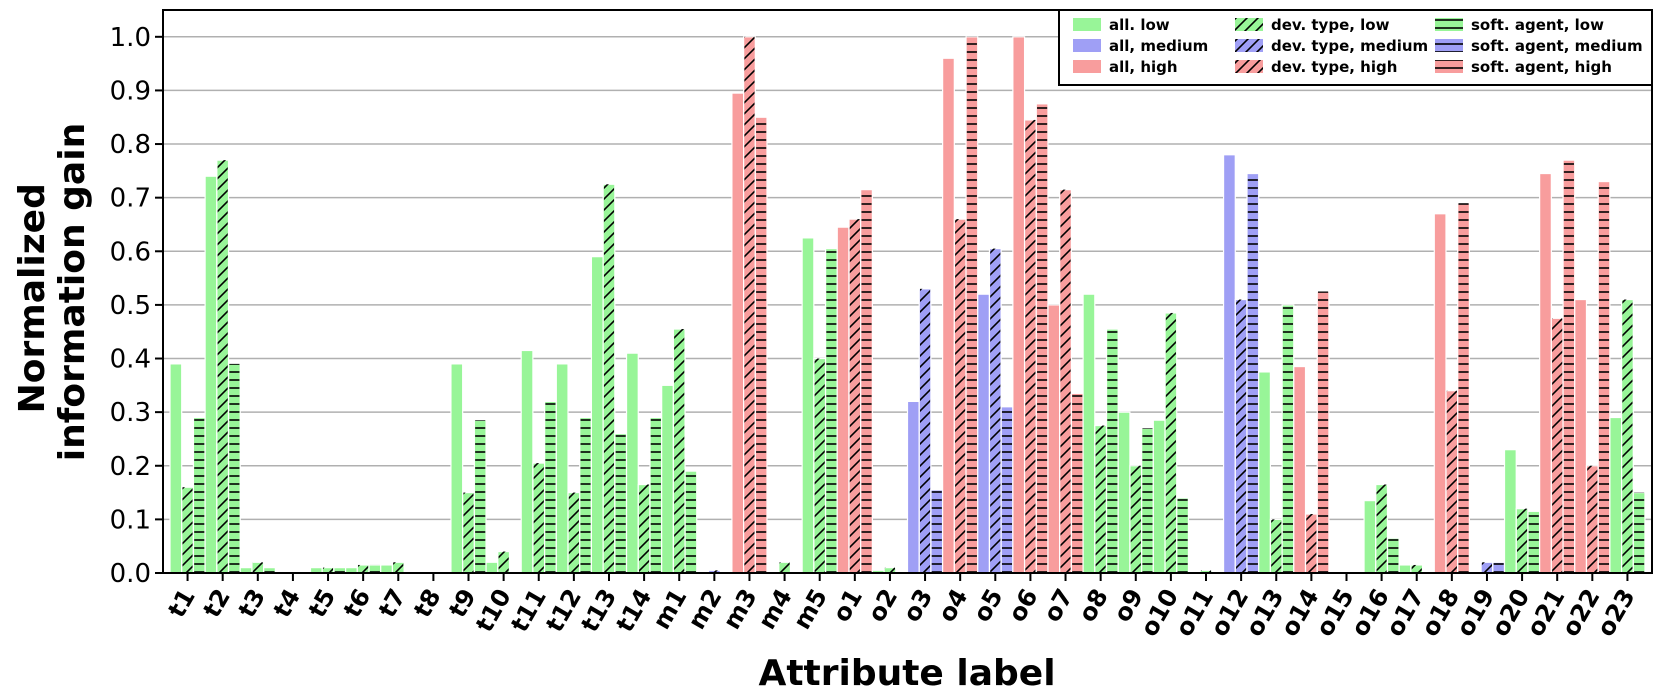 The height and width of the screenshot is (696, 1661). I want to click on legend-label: dev. type, medium, so click(1349, 46).